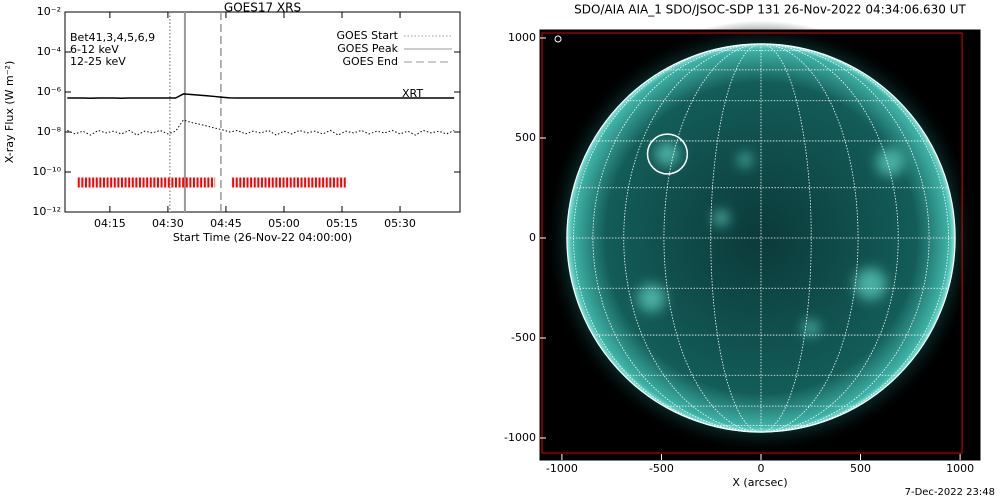 This screenshot has width=1000, height=500. I want to click on legend-label: AIA flare location, so click(608, 39).